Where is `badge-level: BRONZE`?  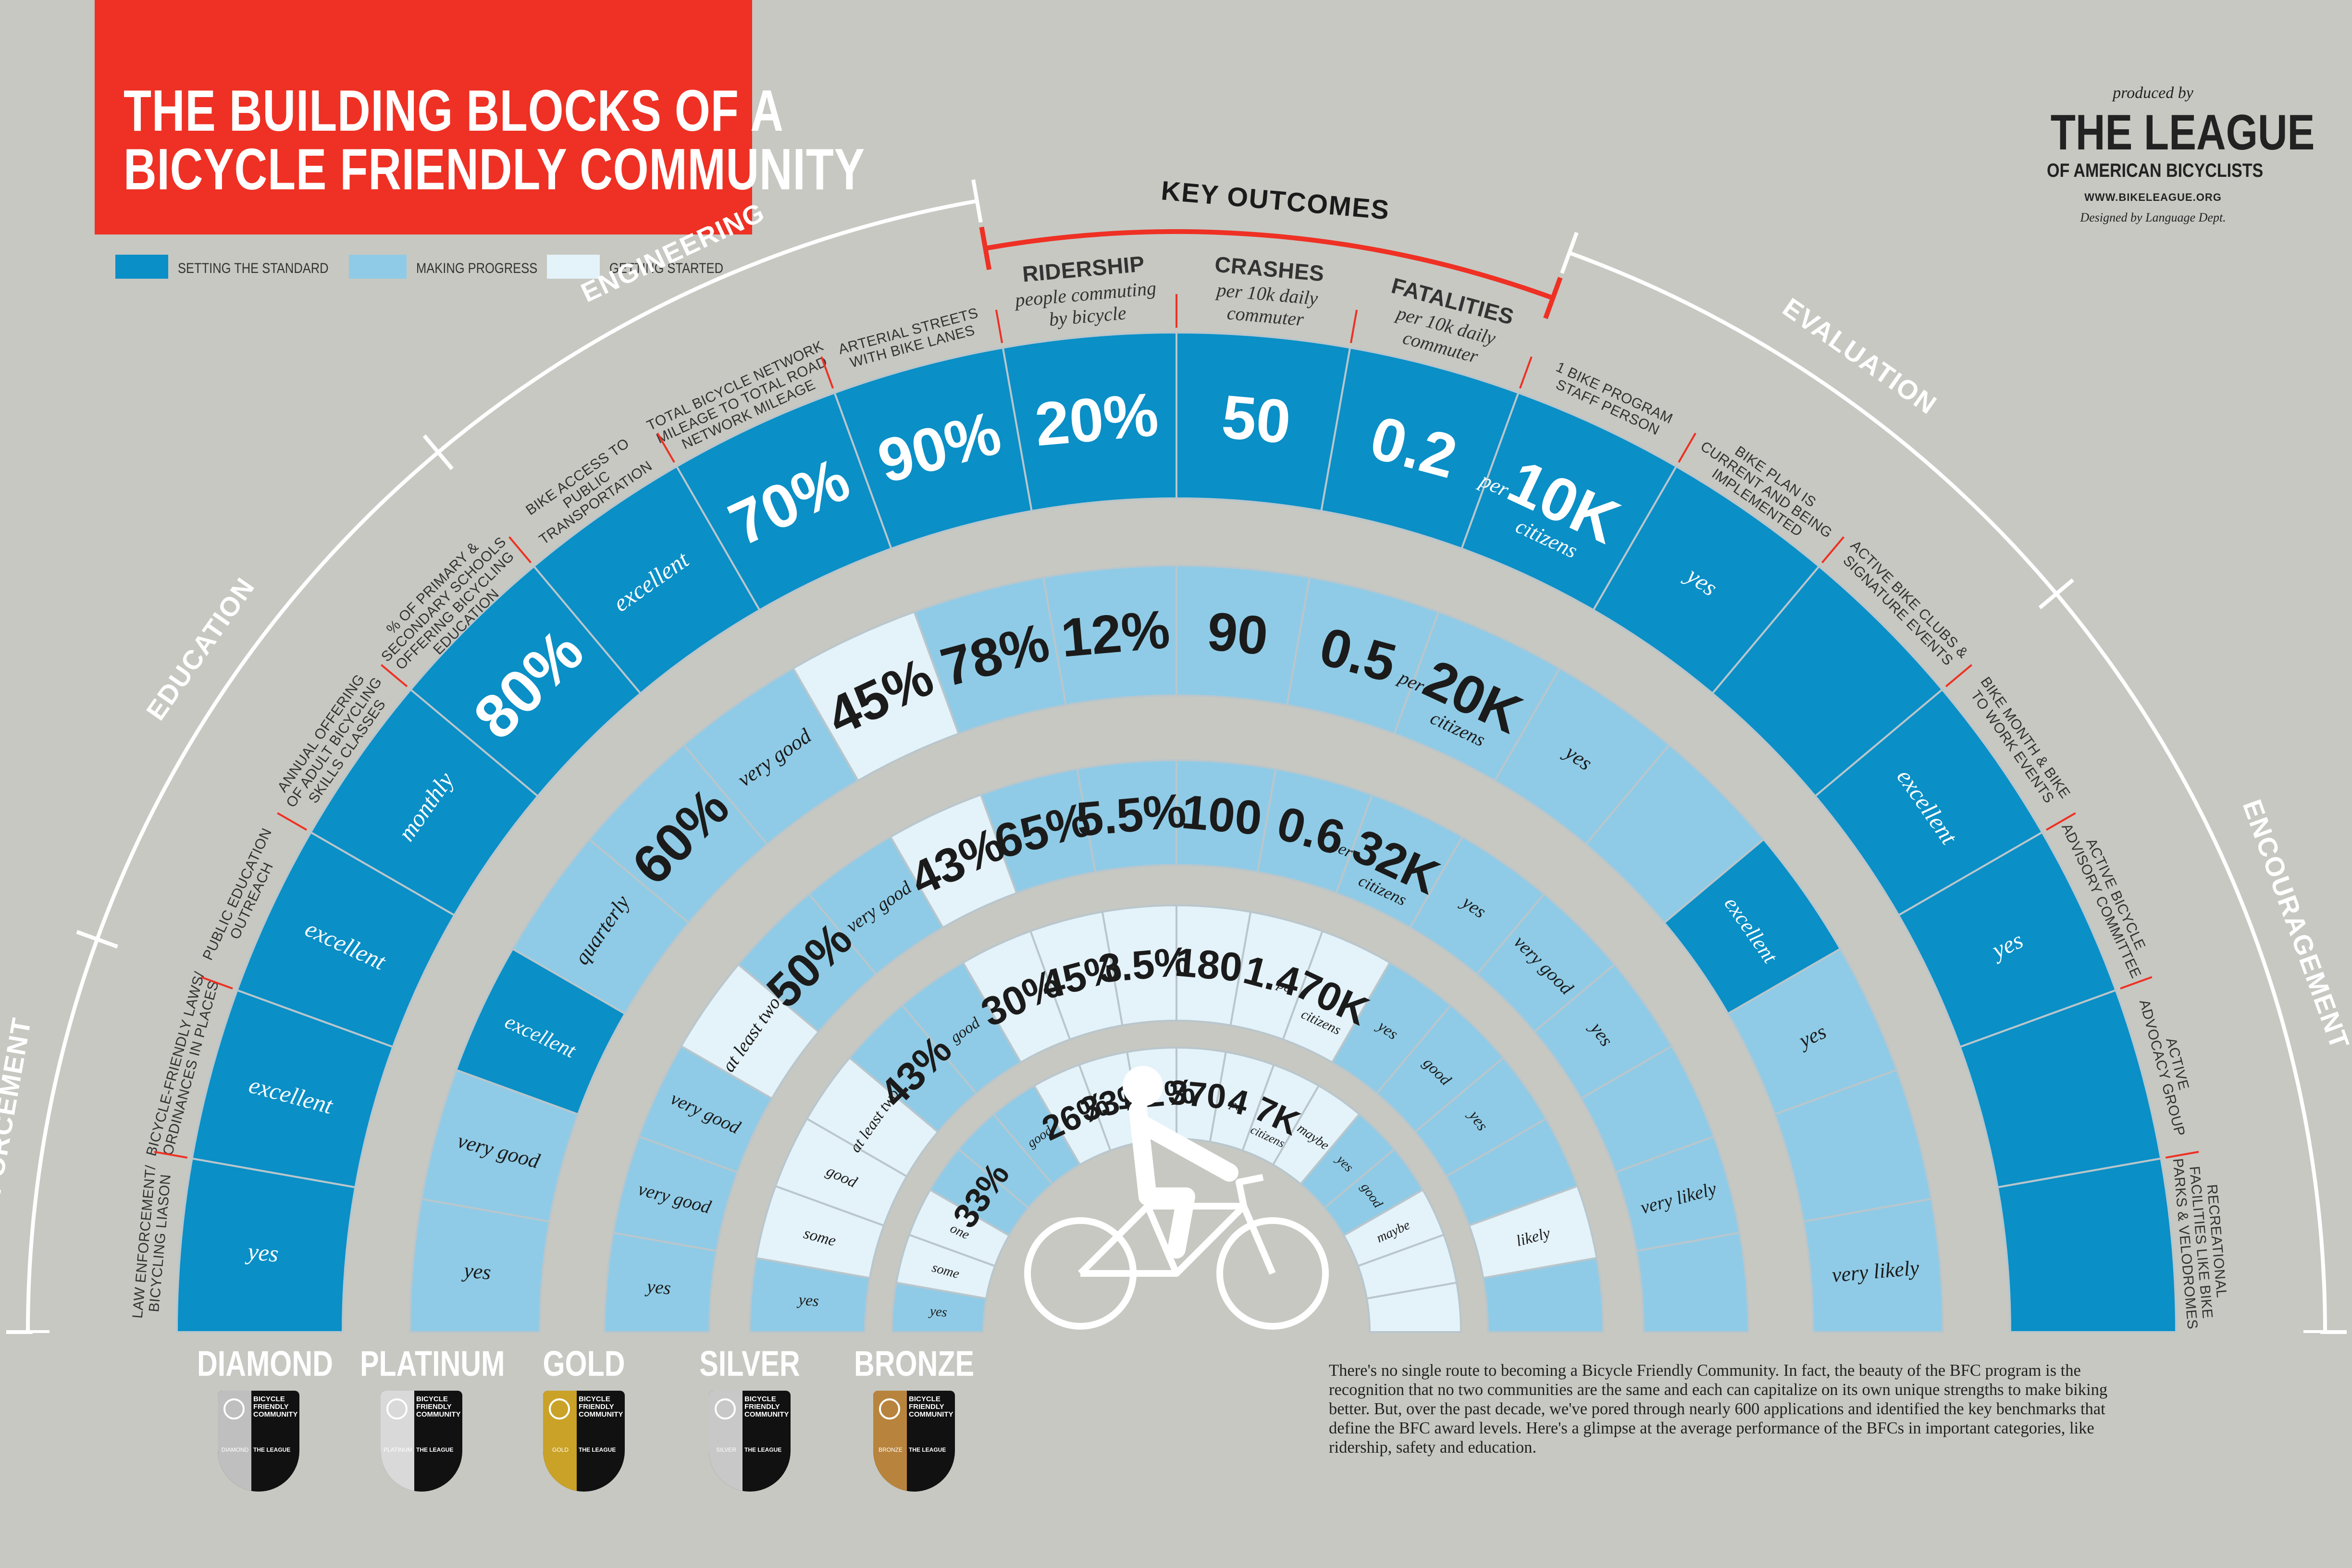
badge-level: BRONZE is located at coordinates (890, 1449).